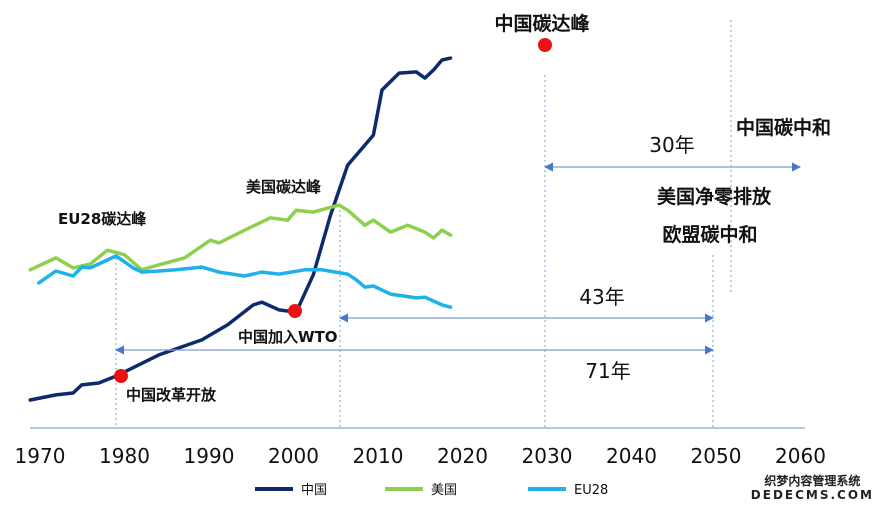 Image resolution: width=882 pixels, height=506 pixels. What do you see at coordinates (102, 219) in the screenshot?
I see `eu28-peak-label: EU28碳达峰` at bounding box center [102, 219].